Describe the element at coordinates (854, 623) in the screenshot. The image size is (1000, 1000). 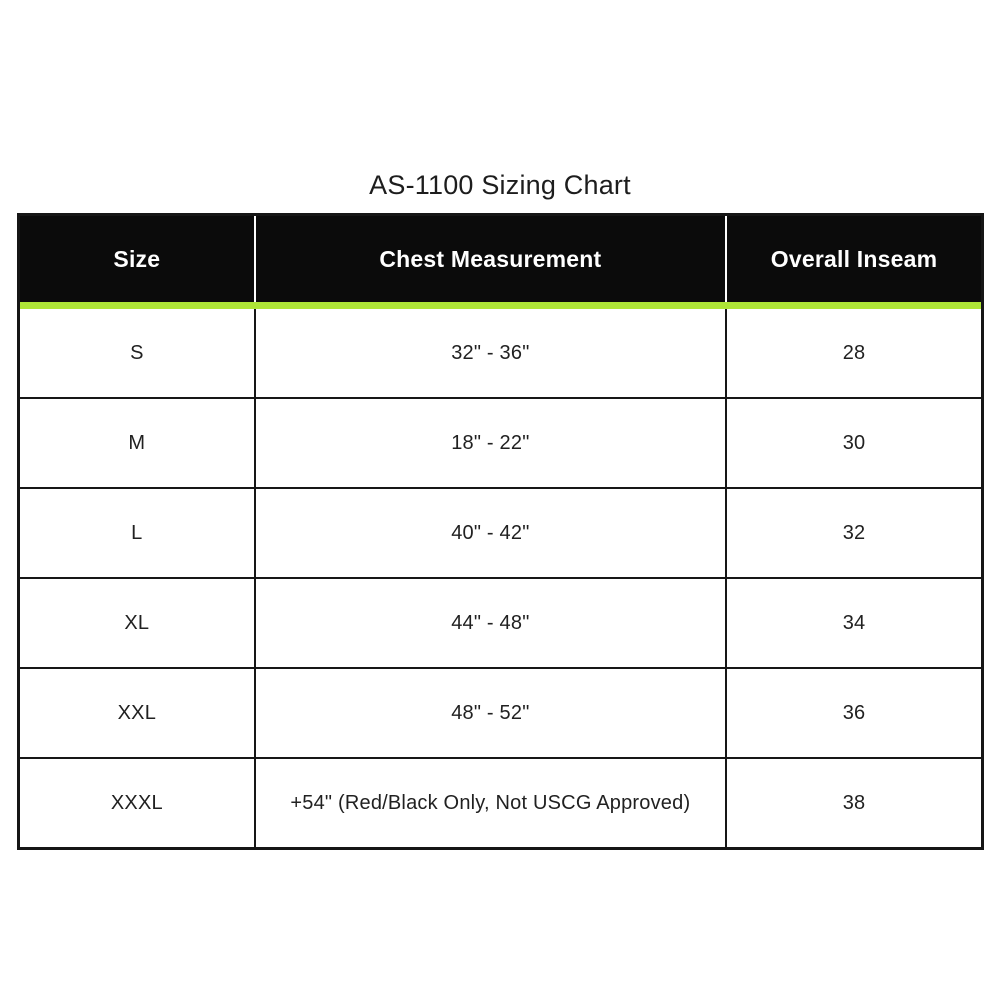
I see `overall-inseam-cell: 34` at that location.